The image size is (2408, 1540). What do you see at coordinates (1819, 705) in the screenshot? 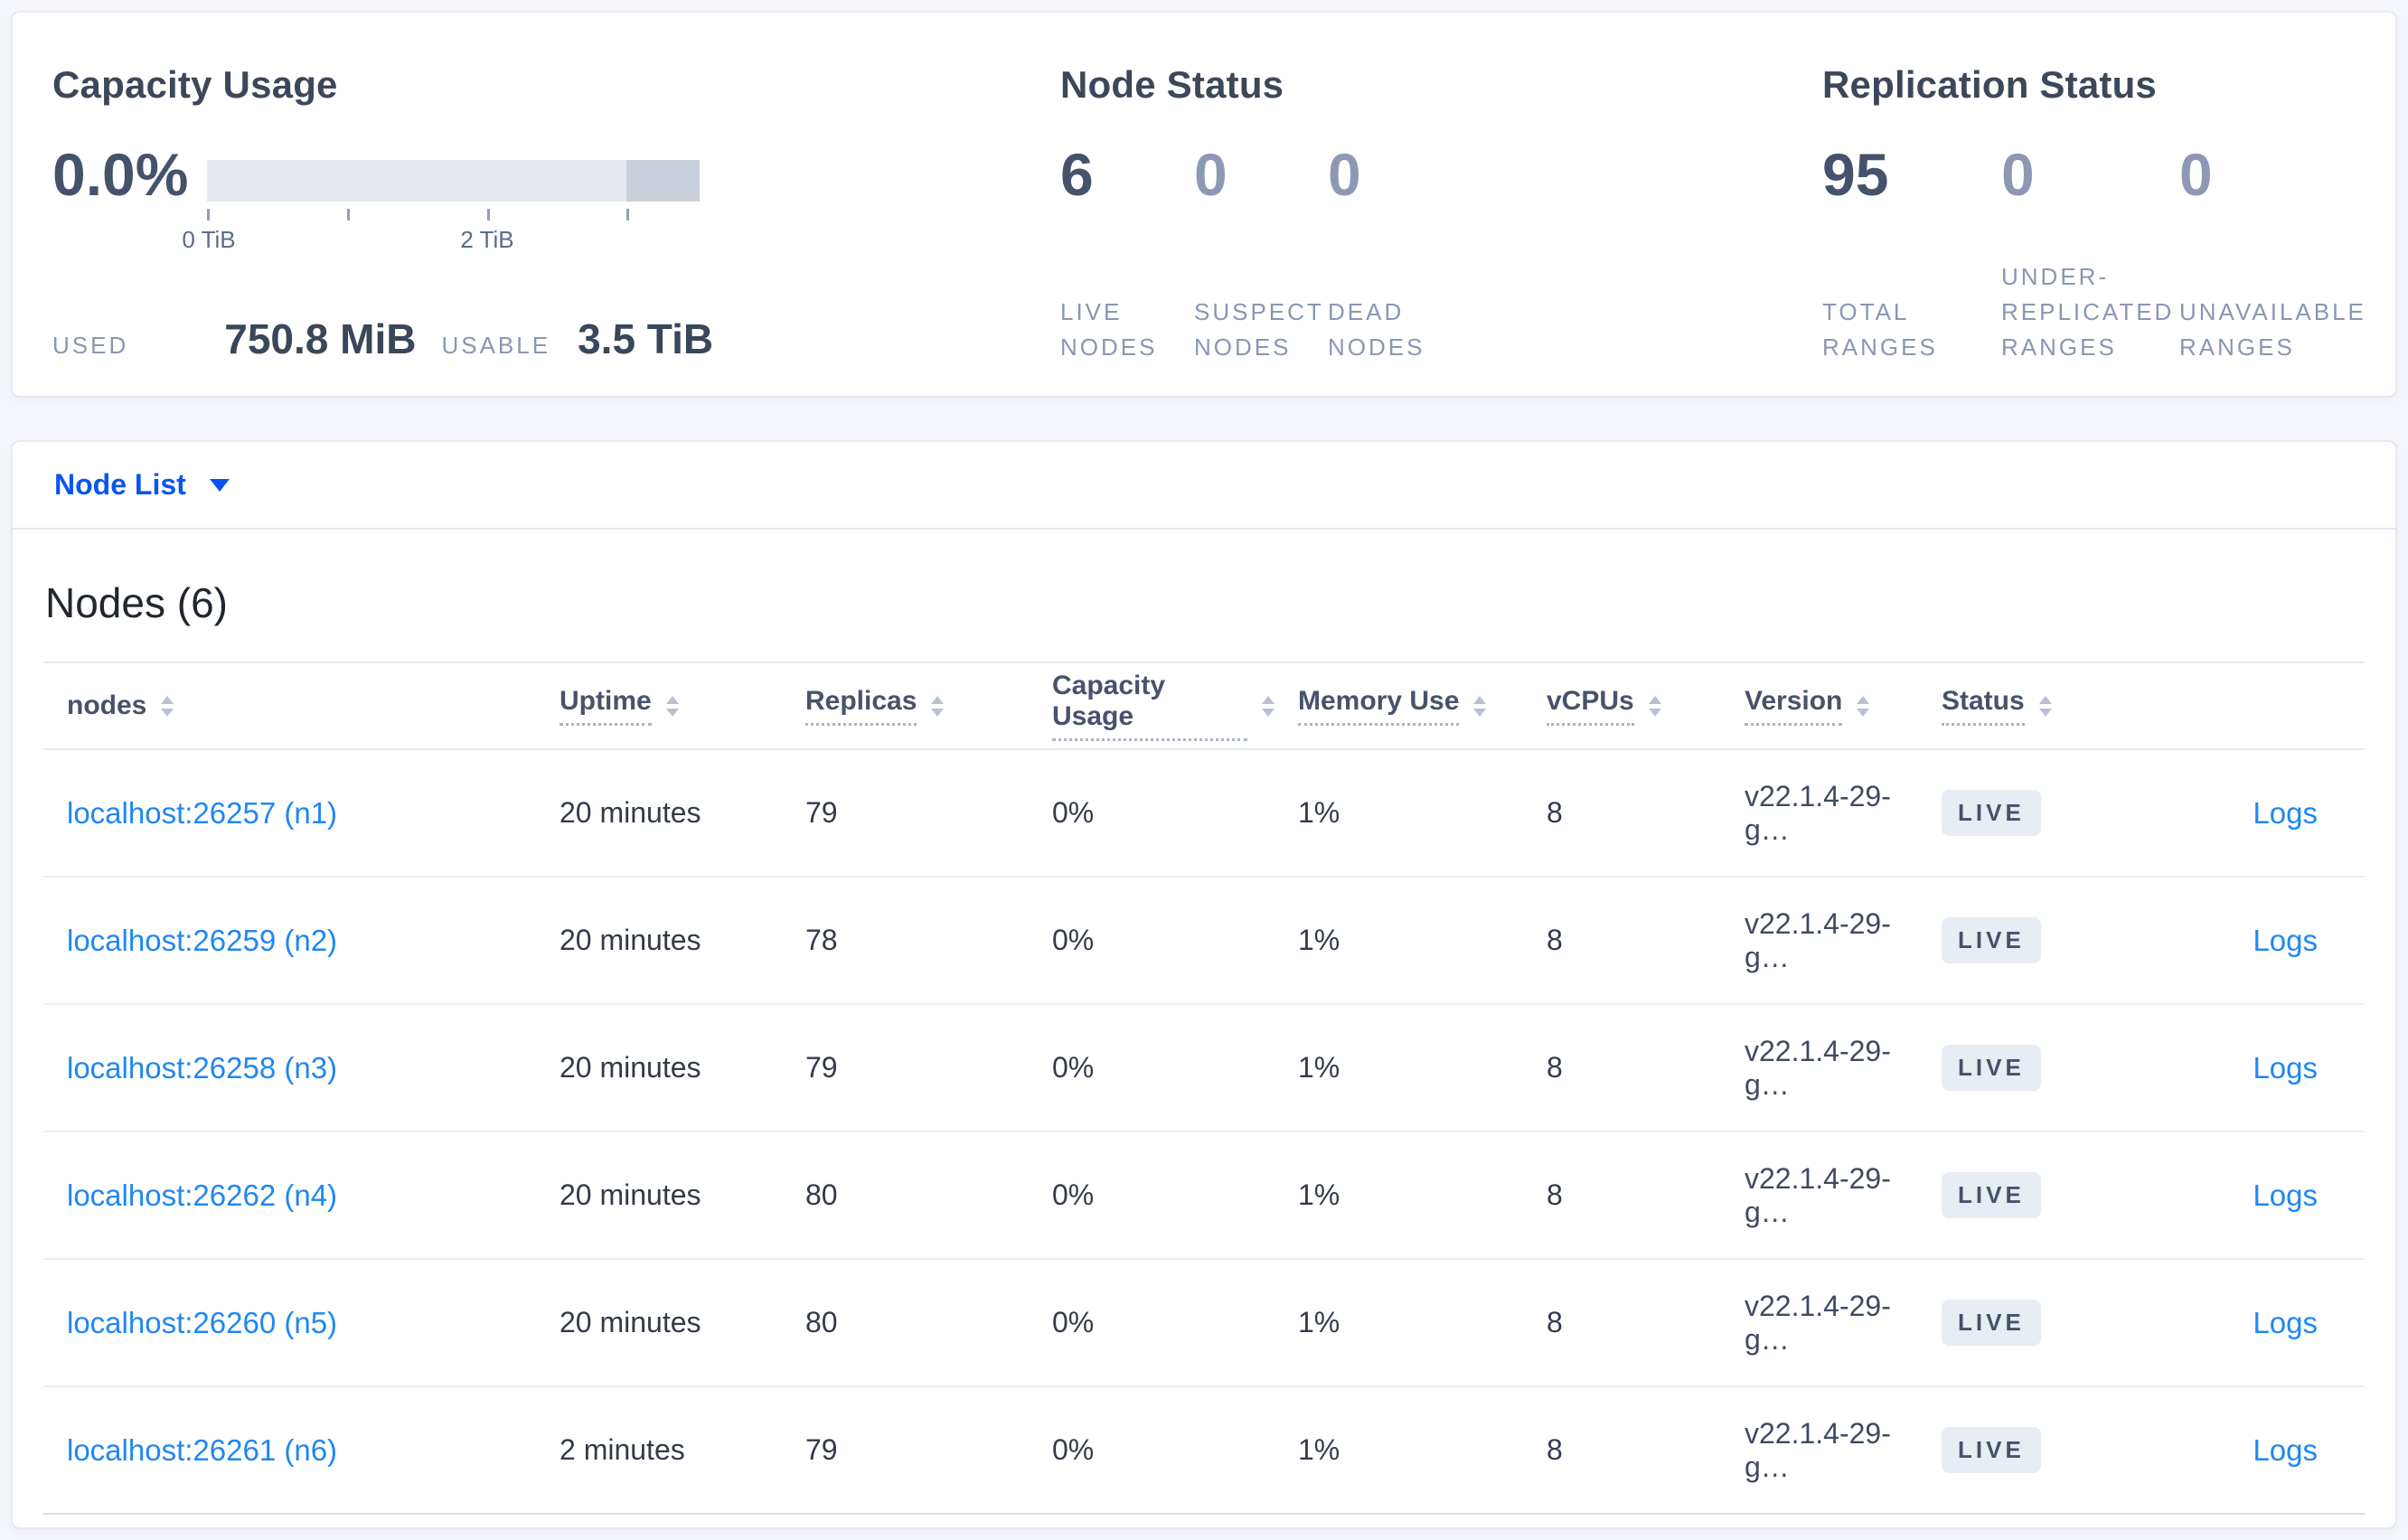
I see `column-header-version: Version` at bounding box center [1819, 705].